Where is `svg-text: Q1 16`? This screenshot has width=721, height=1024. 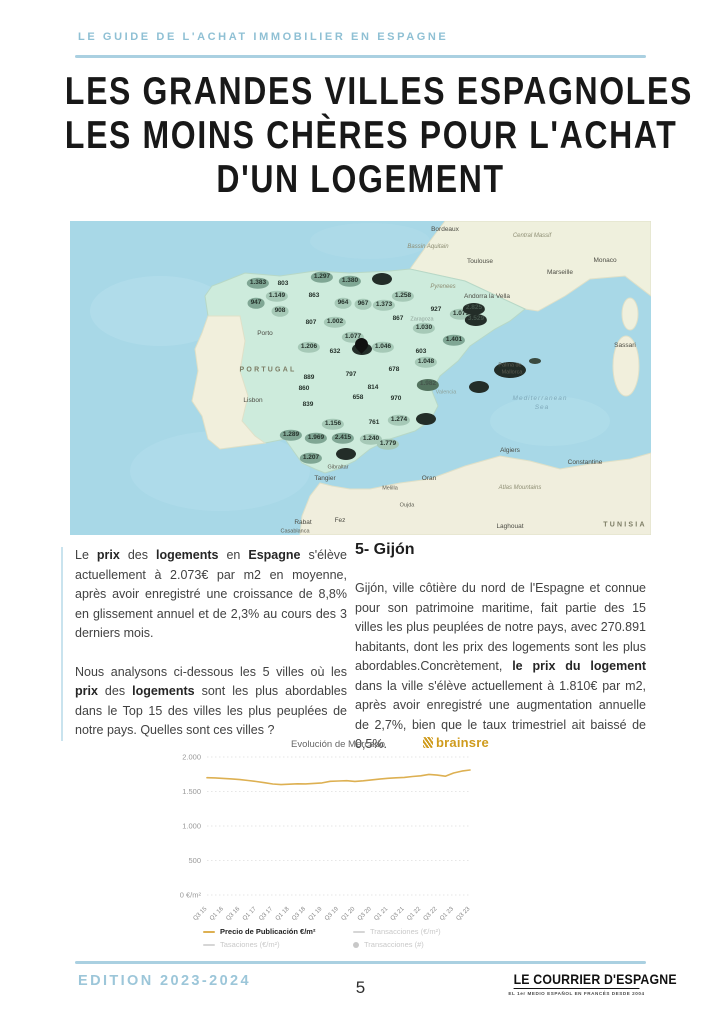
svg-text: Q1 16 is located at coordinates (217, 914).